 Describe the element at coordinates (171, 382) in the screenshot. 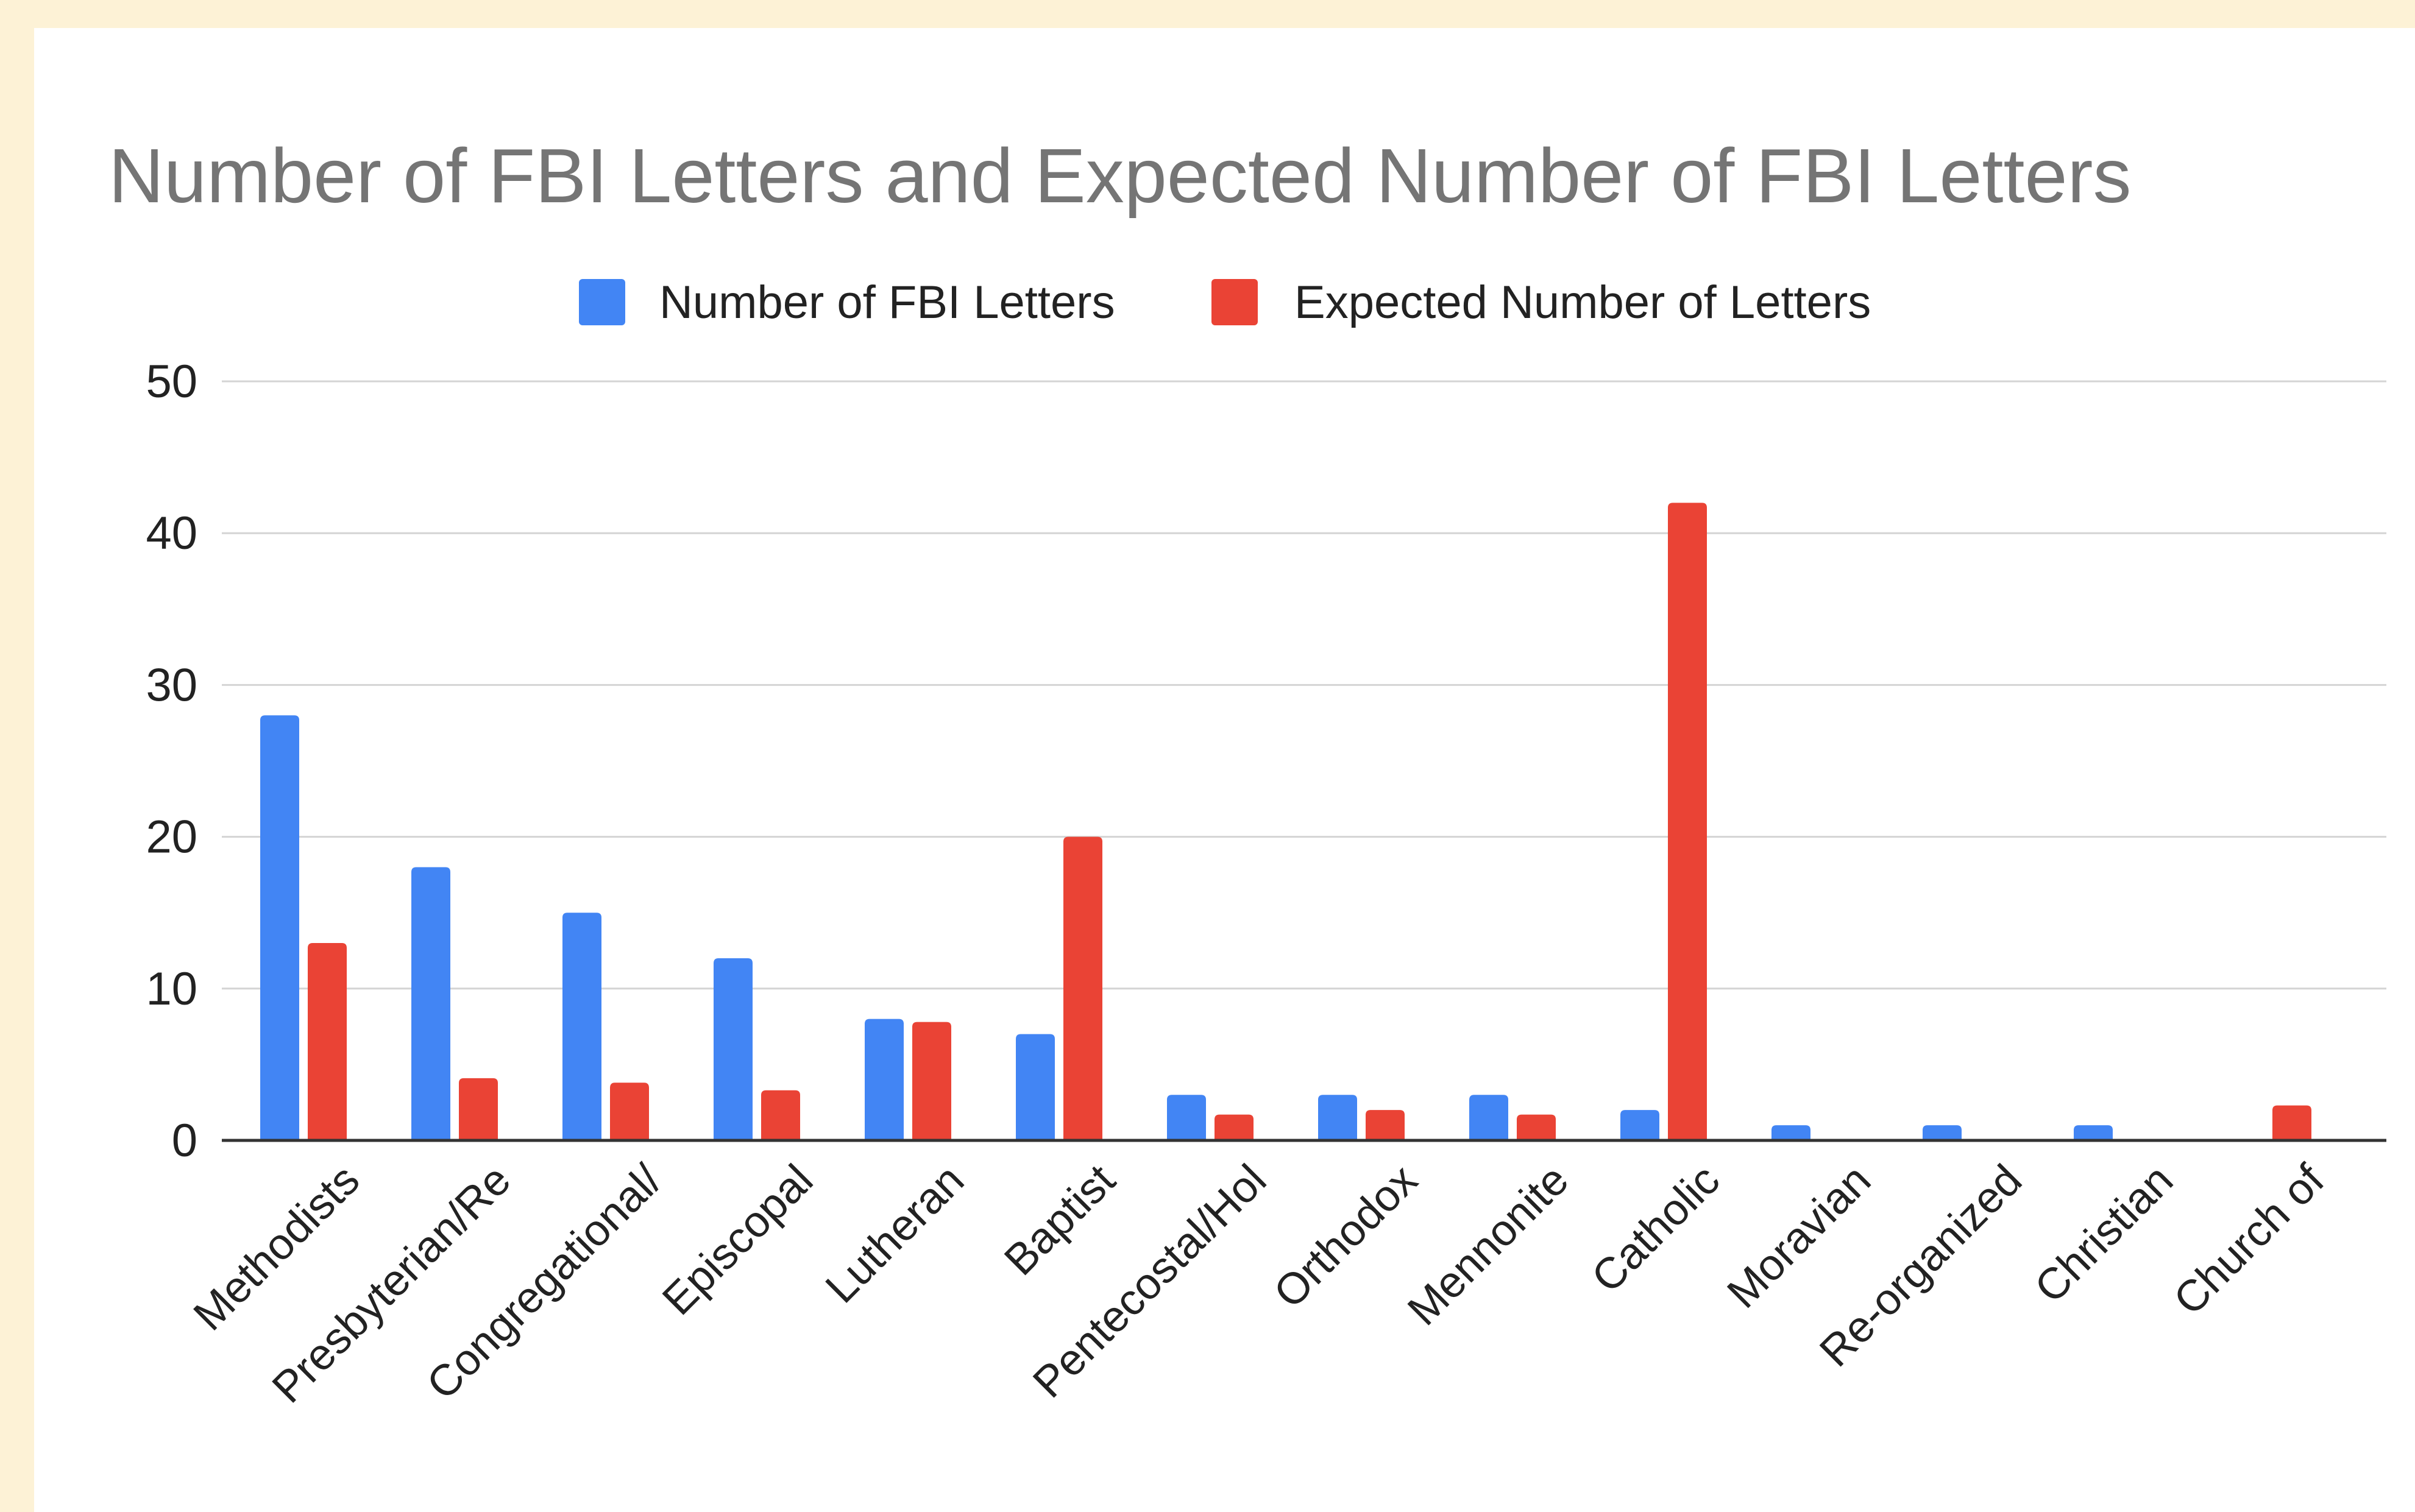

I see `y-tick-label-50: 50` at that location.